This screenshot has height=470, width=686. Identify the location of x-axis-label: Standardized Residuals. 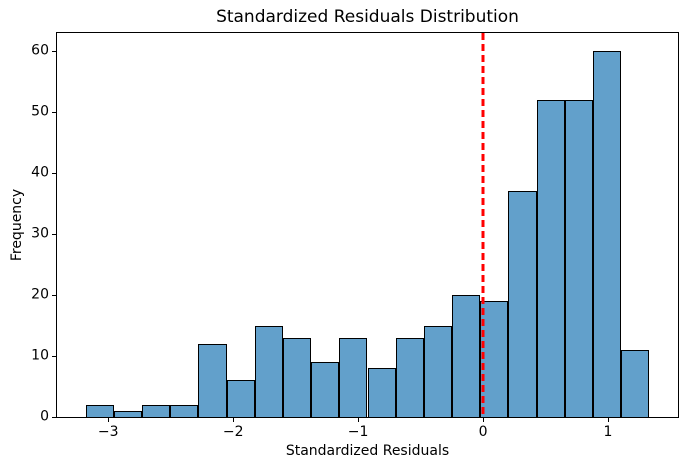
(367, 451).